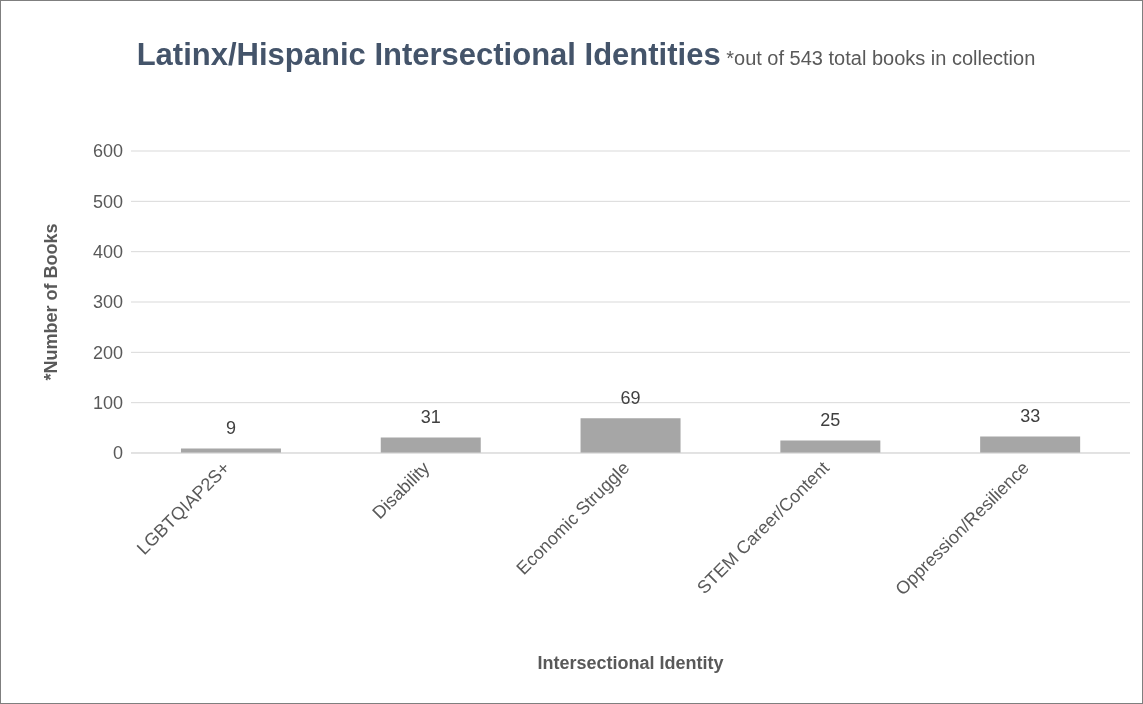 Image resolution: width=1143 pixels, height=704 pixels. What do you see at coordinates (107, 302) in the screenshot?
I see `y-tick-label: 300` at bounding box center [107, 302].